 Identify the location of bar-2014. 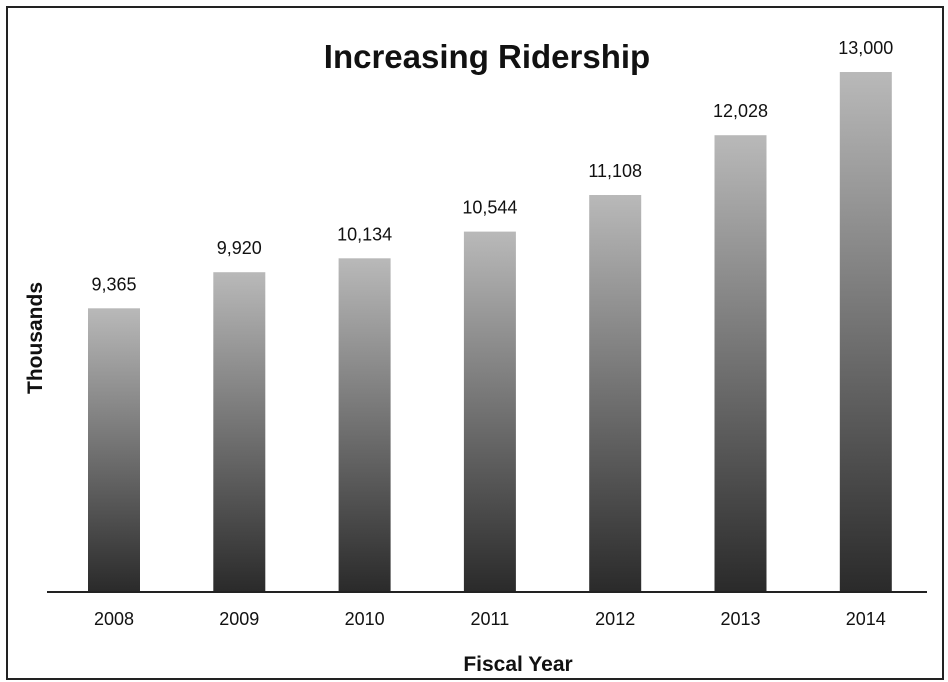
(865, 332).